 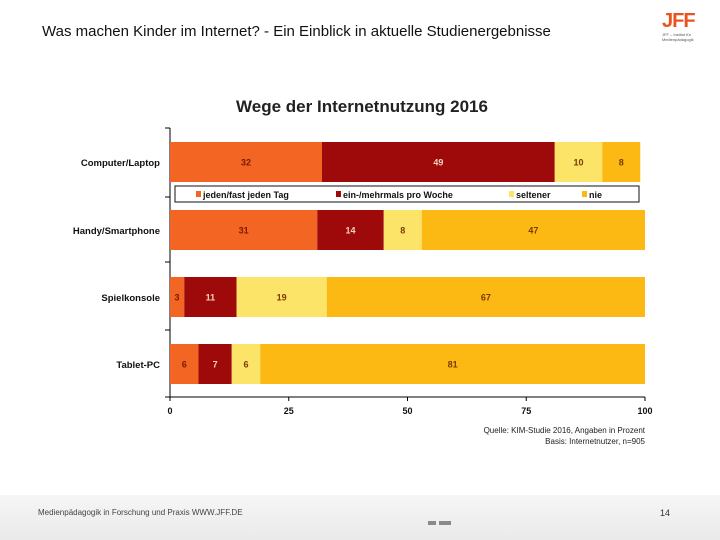 I want to click on x-tick-label: 100, so click(x=644, y=411).